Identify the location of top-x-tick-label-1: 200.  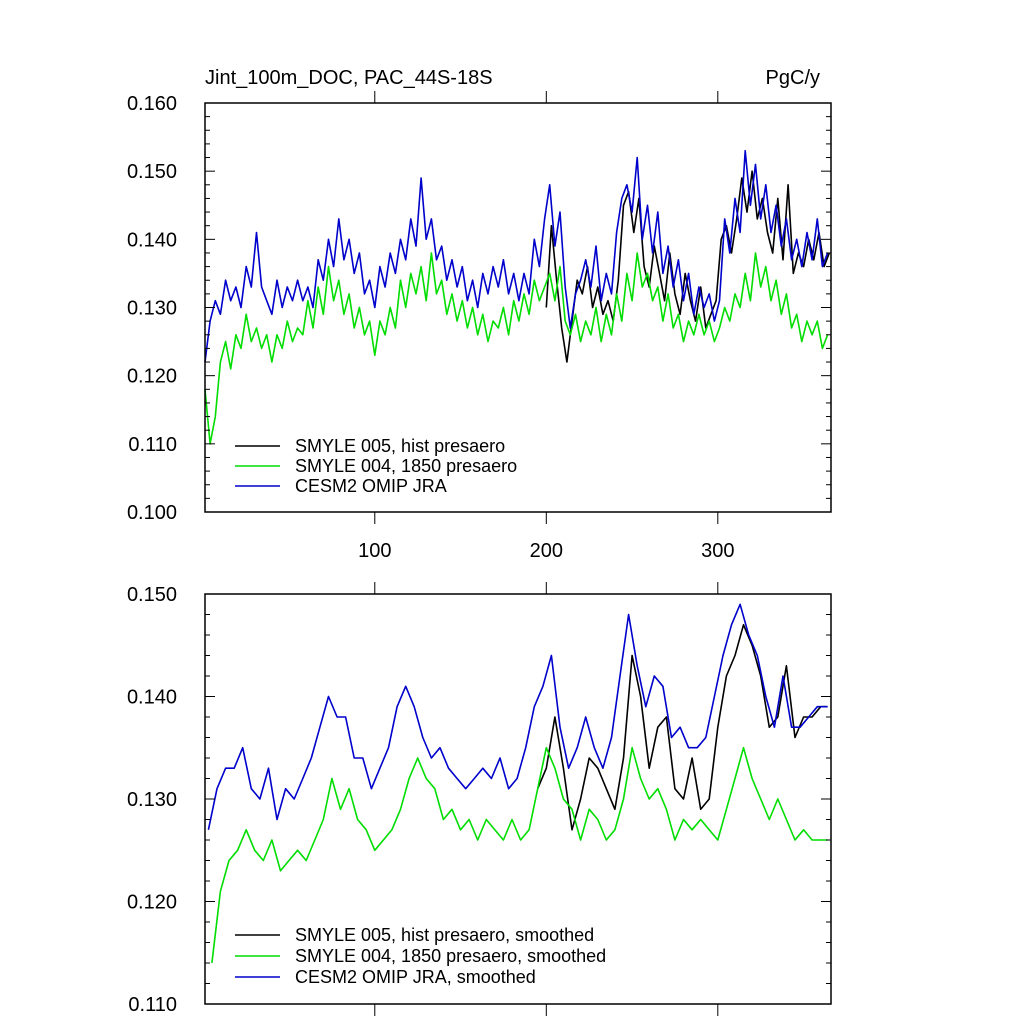
(546, 551).